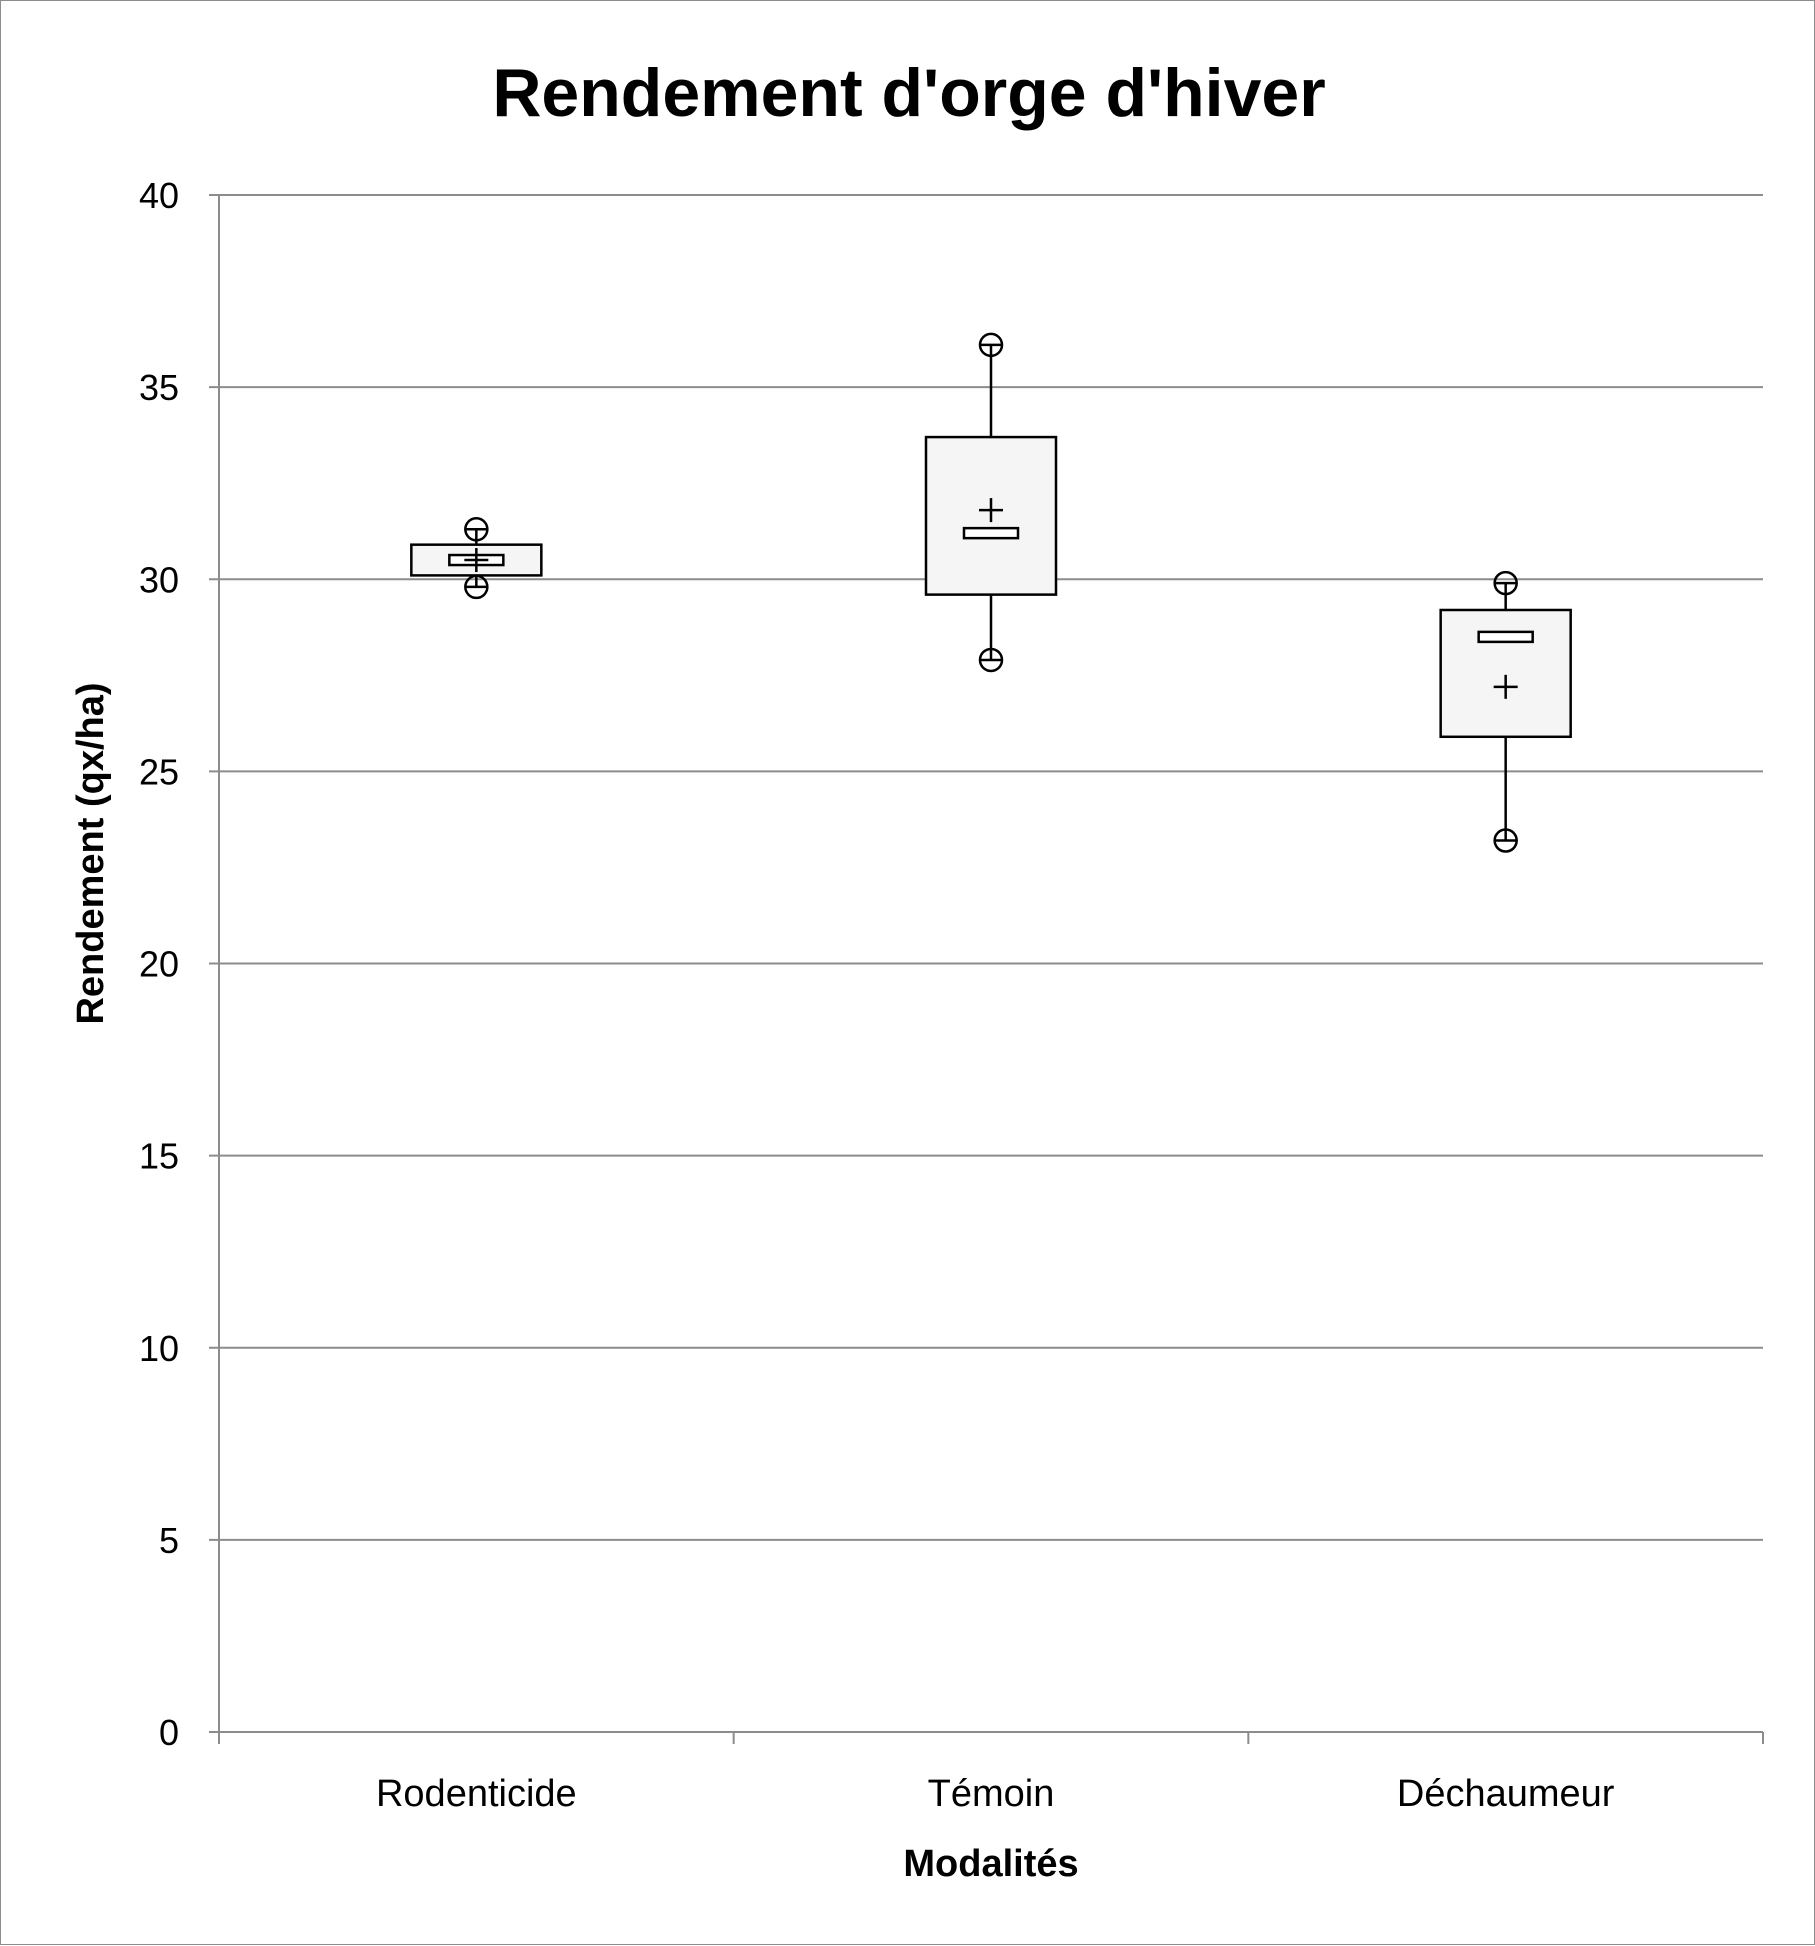 The width and height of the screenshot is (1815, 1946). What do you see at coordinates (476, 1794) in the screenshot?
I see `x-tick-label: Rodenticide` at bounding box center [476, 1794].